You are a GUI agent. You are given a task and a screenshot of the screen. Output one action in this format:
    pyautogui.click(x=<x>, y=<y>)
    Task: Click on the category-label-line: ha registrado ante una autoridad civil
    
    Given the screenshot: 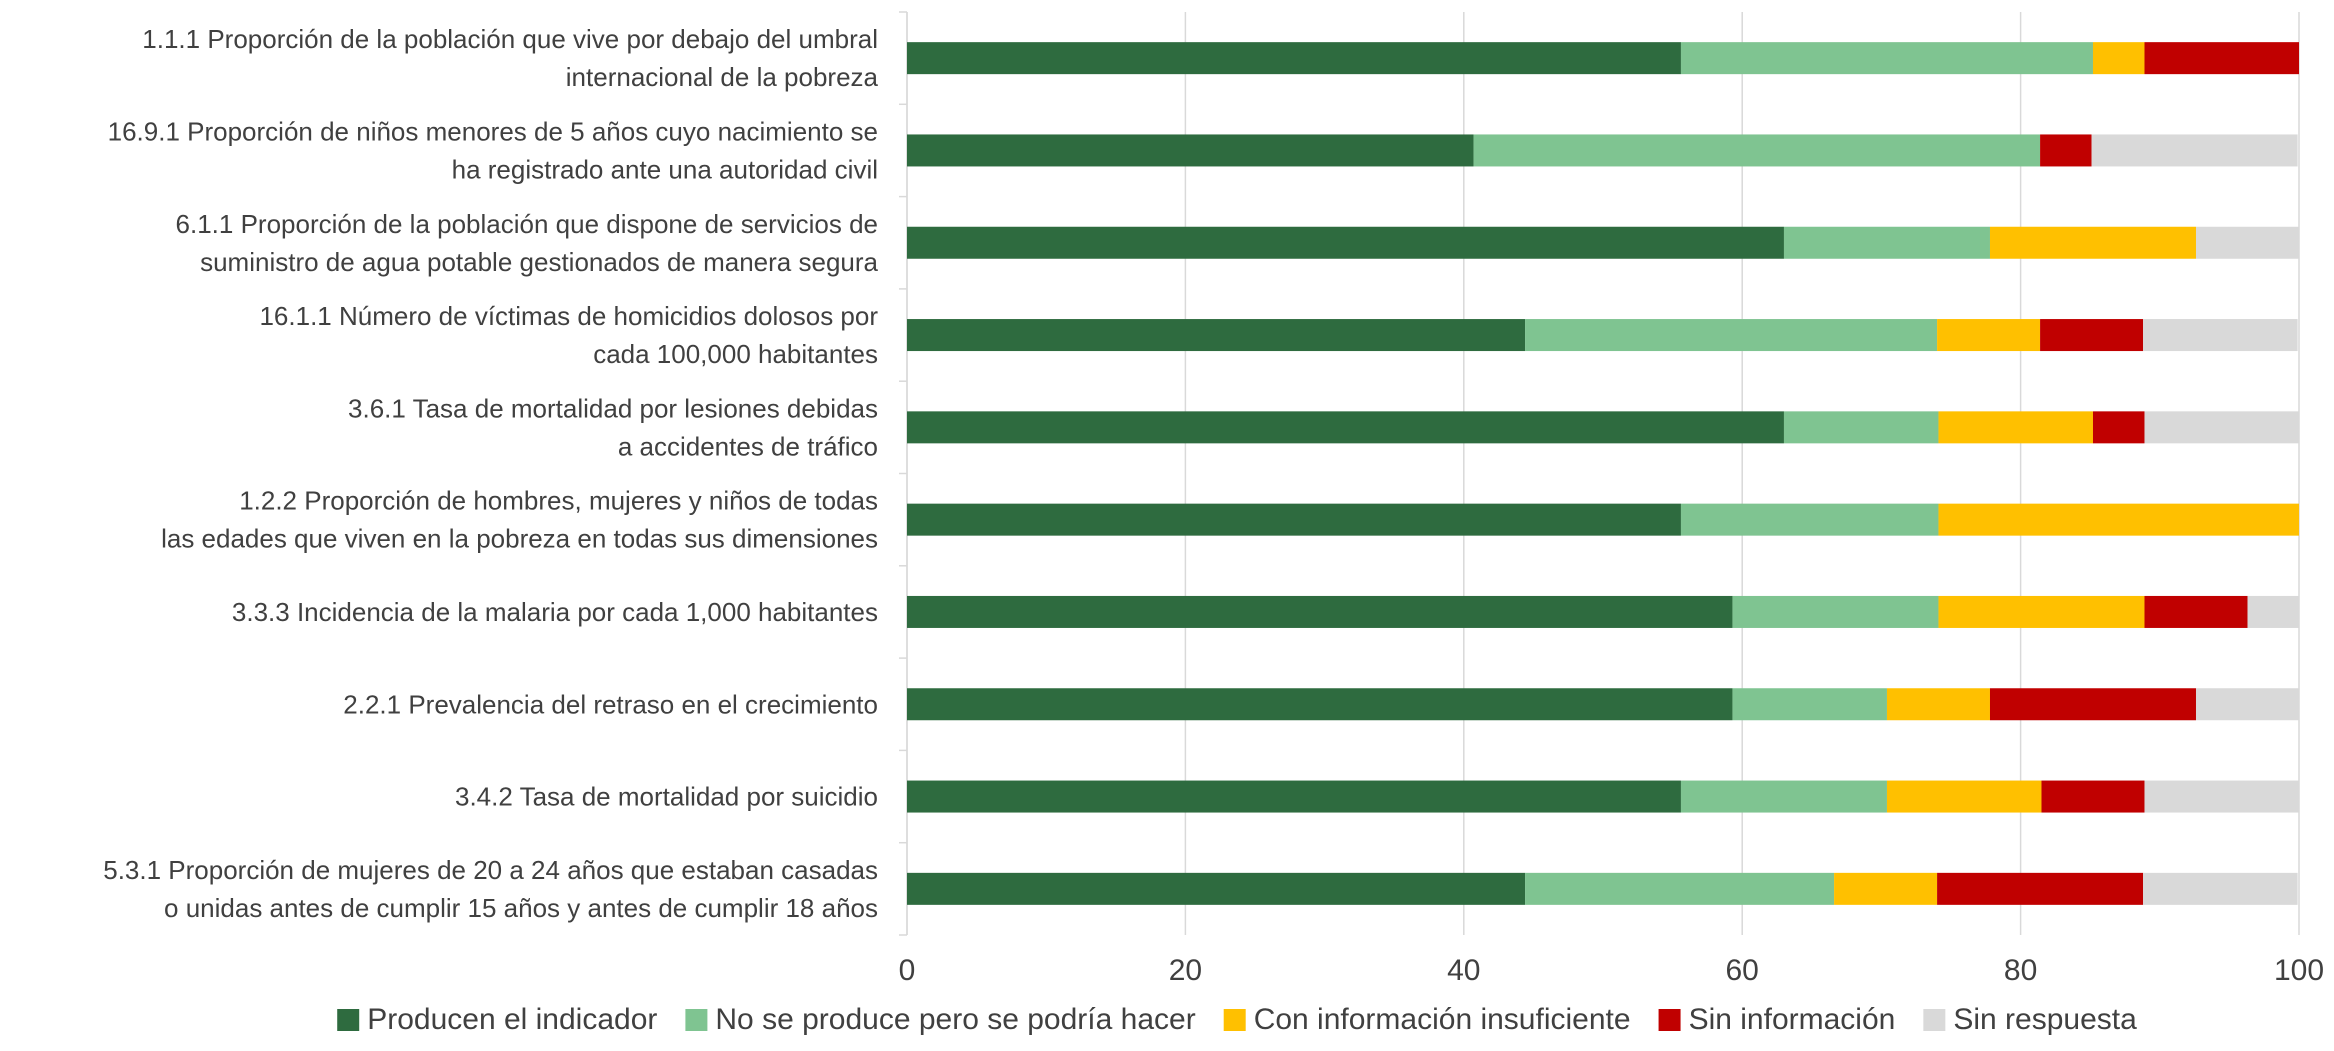 What is the action you would take?
    pyautogui.click(x=665, y=169)
    